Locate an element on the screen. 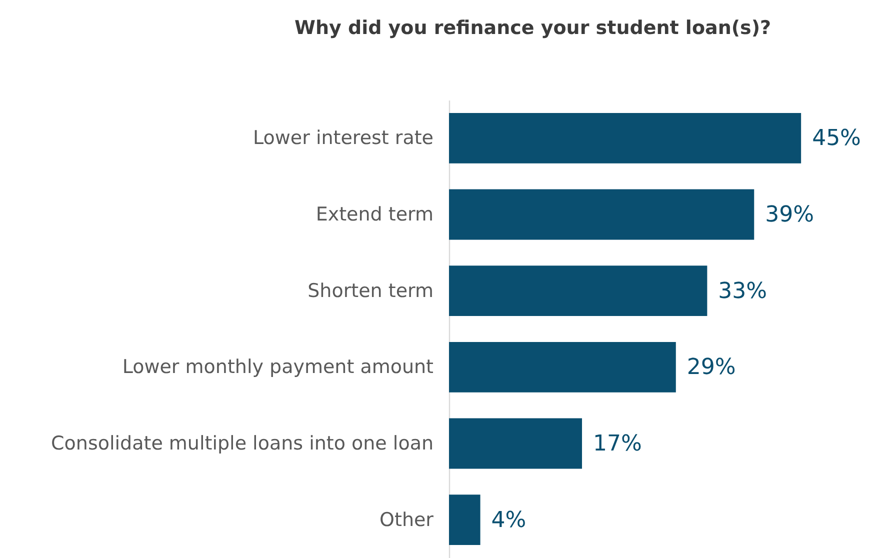  y-tick-label: Extend term is located at coordinates (375, 215).